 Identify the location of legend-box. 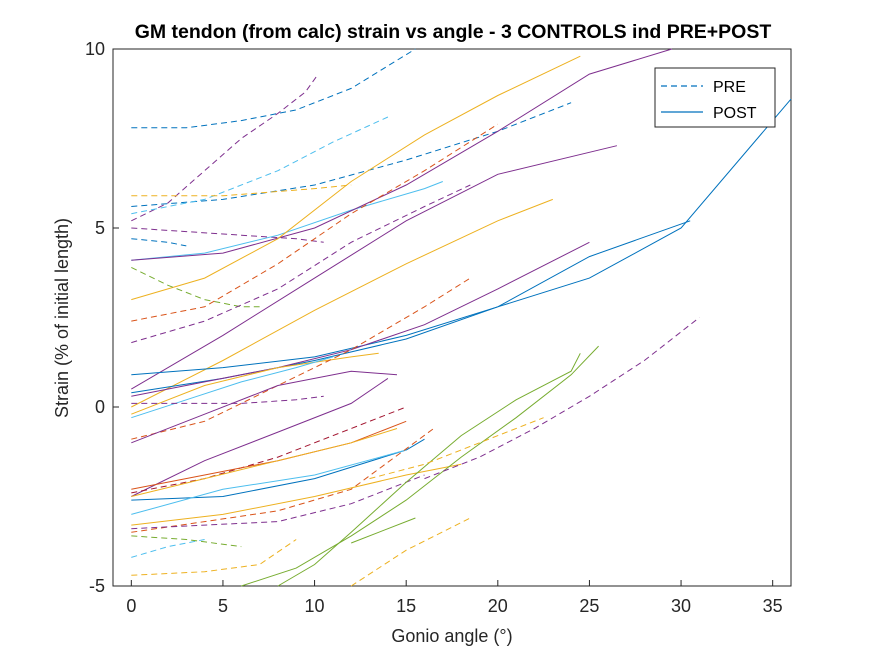
(715, 97).